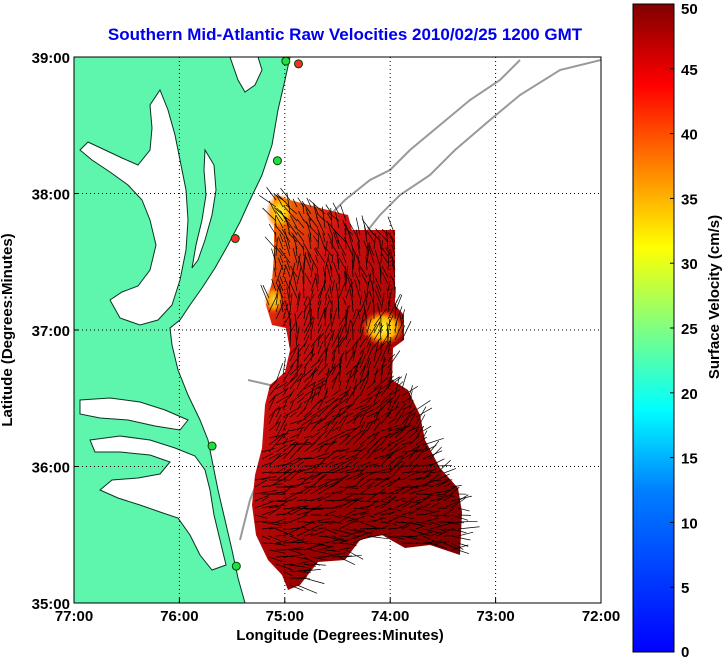 The height and width of the screenshot is (659, 724). I want to click on y-tick-label: 35:00, so click(51, 604).